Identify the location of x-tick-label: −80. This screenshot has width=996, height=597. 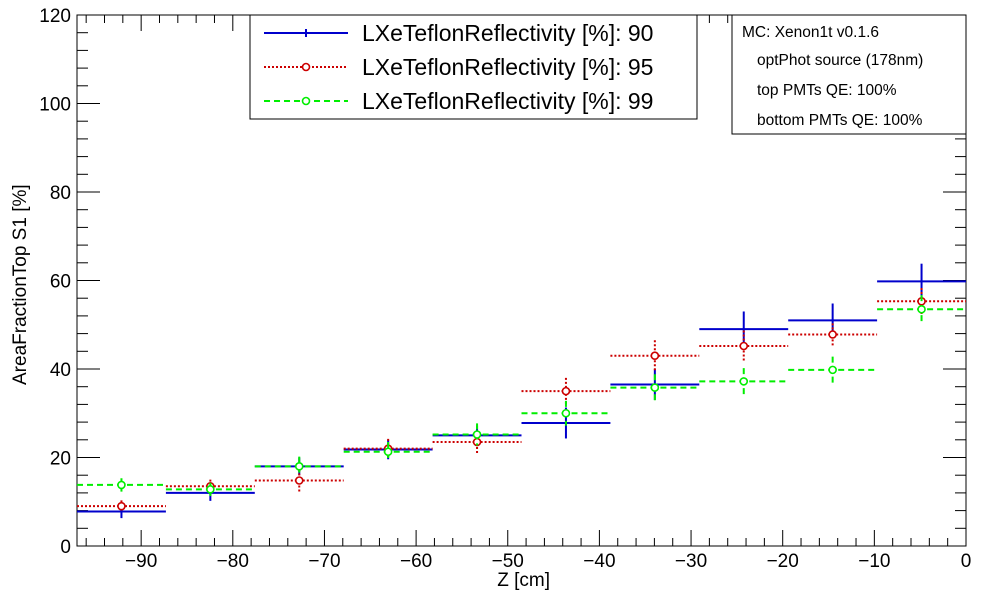
(233, 561).